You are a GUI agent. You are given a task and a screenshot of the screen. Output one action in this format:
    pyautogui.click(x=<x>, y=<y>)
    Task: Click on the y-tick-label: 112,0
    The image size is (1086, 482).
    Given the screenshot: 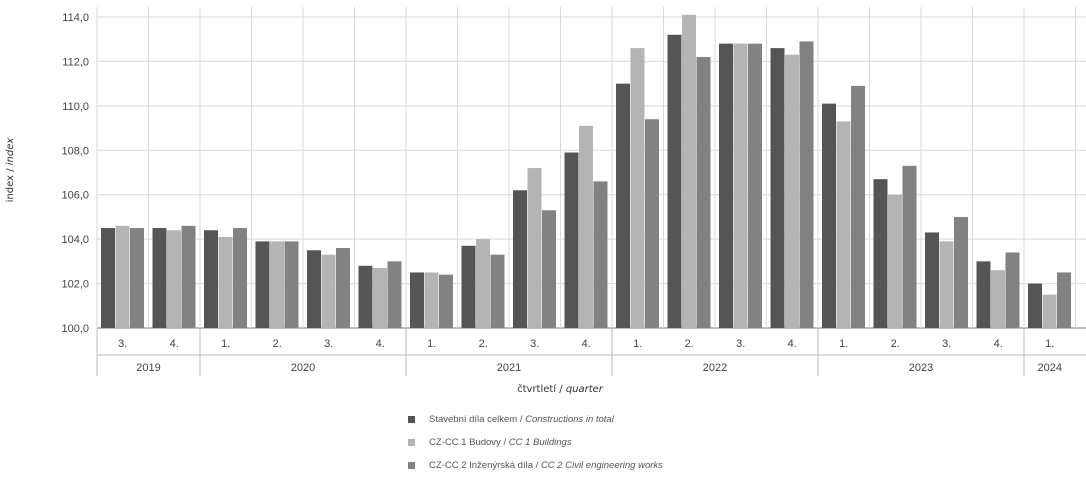 What is the action you would take?
    pyautogui.click(x=75, y=62)
    